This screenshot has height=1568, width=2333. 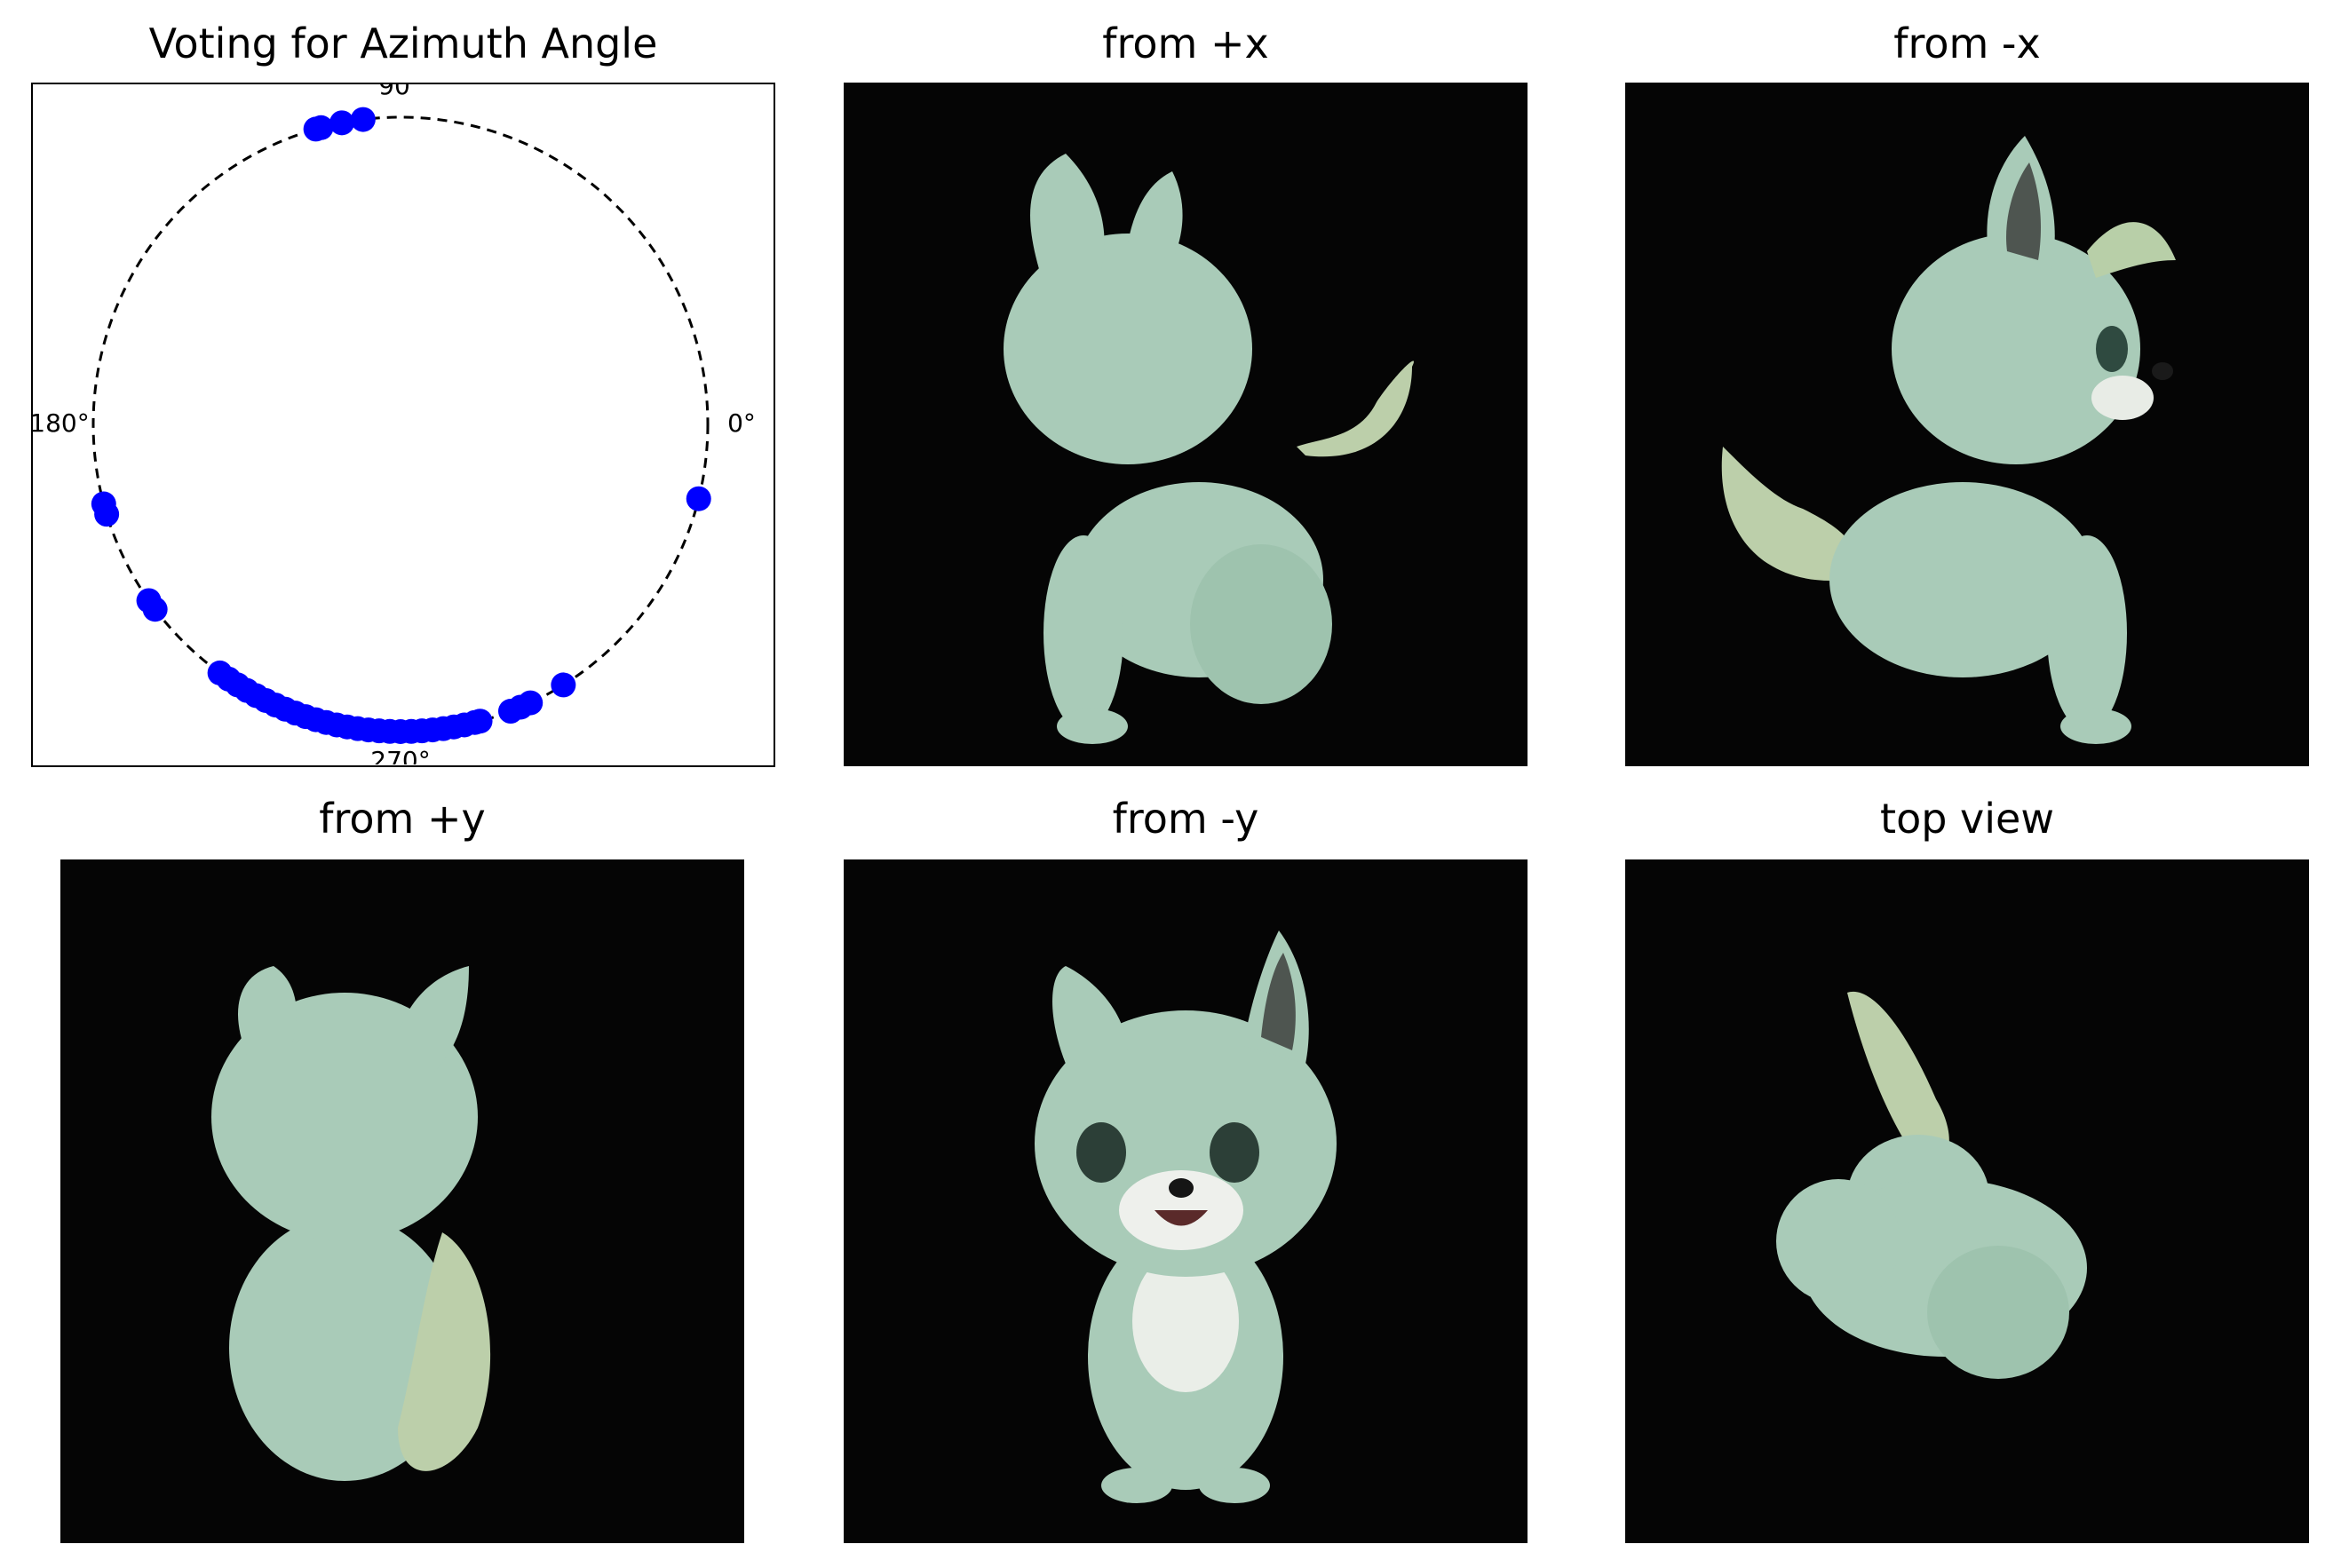 I want to click on angle-labels: 0° 90° 180° 270°, so click(x=395, y=424).